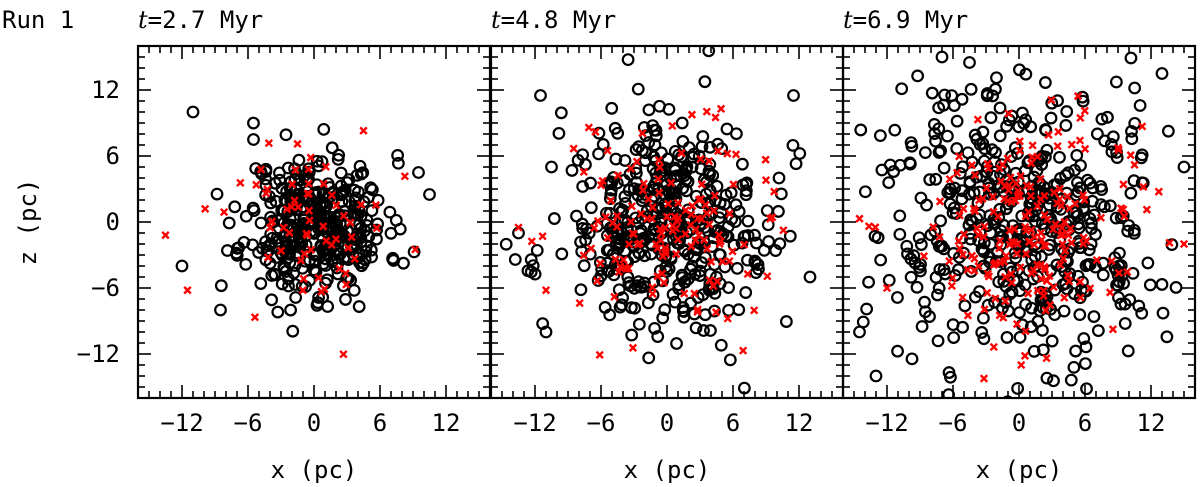 The image size is (1200, 487). What do you see at coordinates (953, 423) in the screenshot?
I see `x-tick-label: −6` at bounding box center [953, 423].